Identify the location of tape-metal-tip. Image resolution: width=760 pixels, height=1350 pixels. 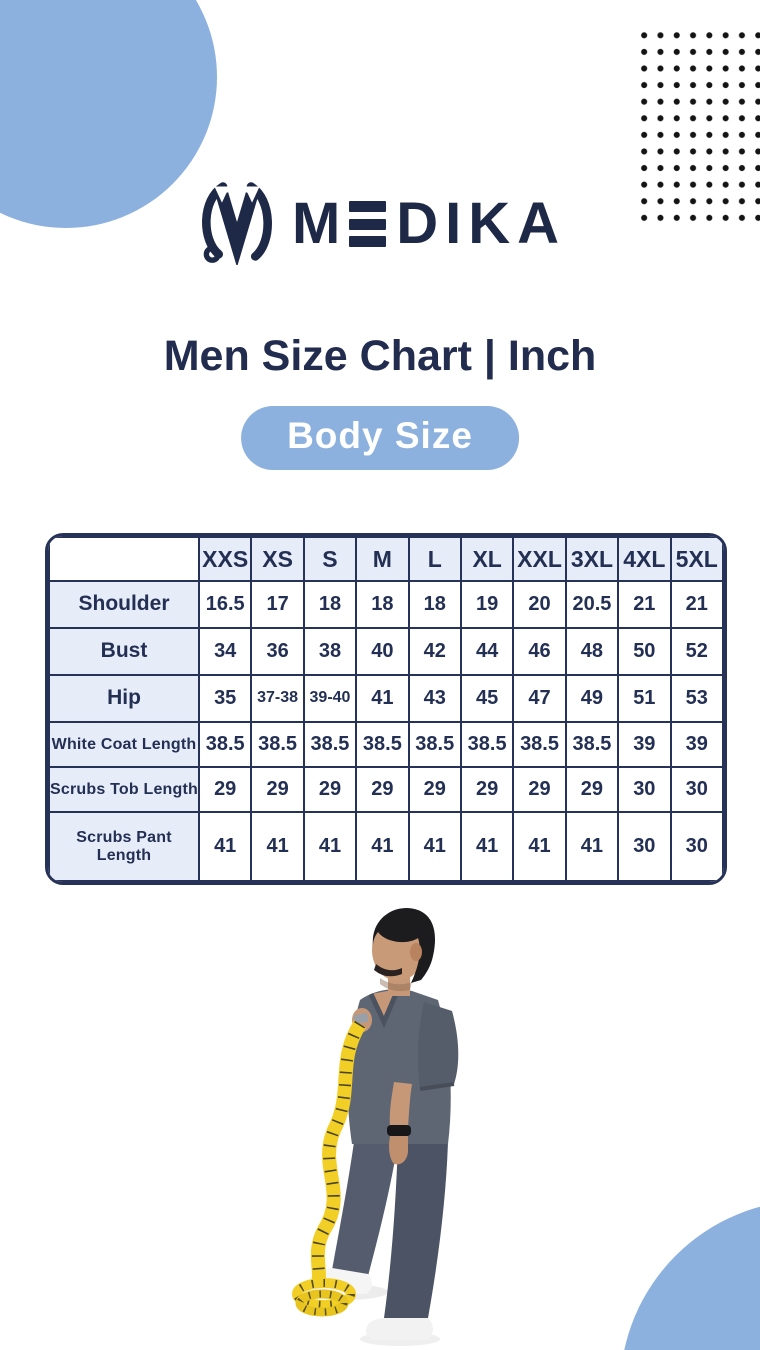
(361, 1018).